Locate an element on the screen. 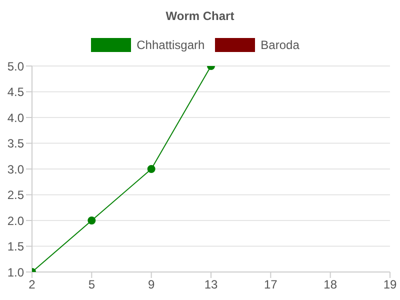  x-tick-label: 5 is located at coordinates (92, 285).